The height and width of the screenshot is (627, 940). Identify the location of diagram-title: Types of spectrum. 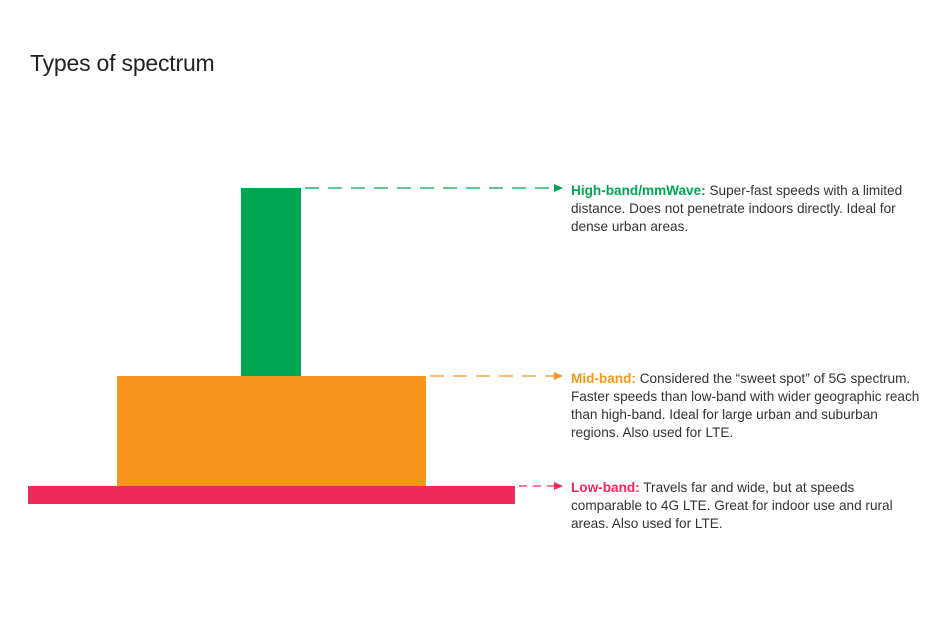
(122, 63).